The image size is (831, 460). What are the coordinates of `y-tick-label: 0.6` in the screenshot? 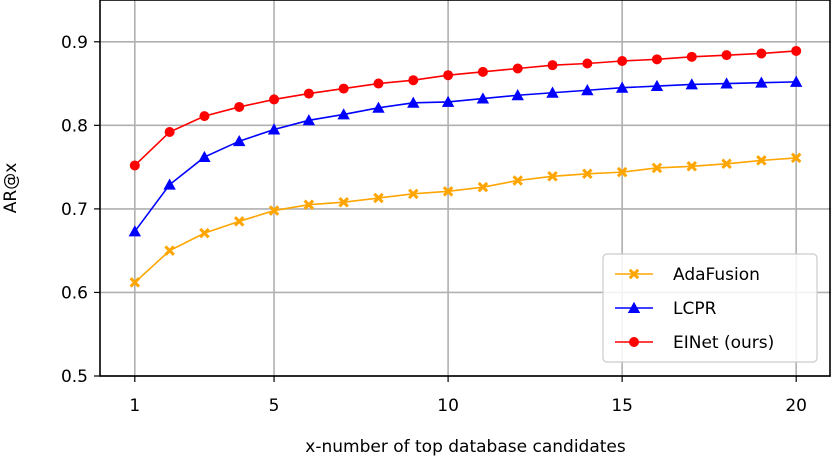 It's located at (74, 293).